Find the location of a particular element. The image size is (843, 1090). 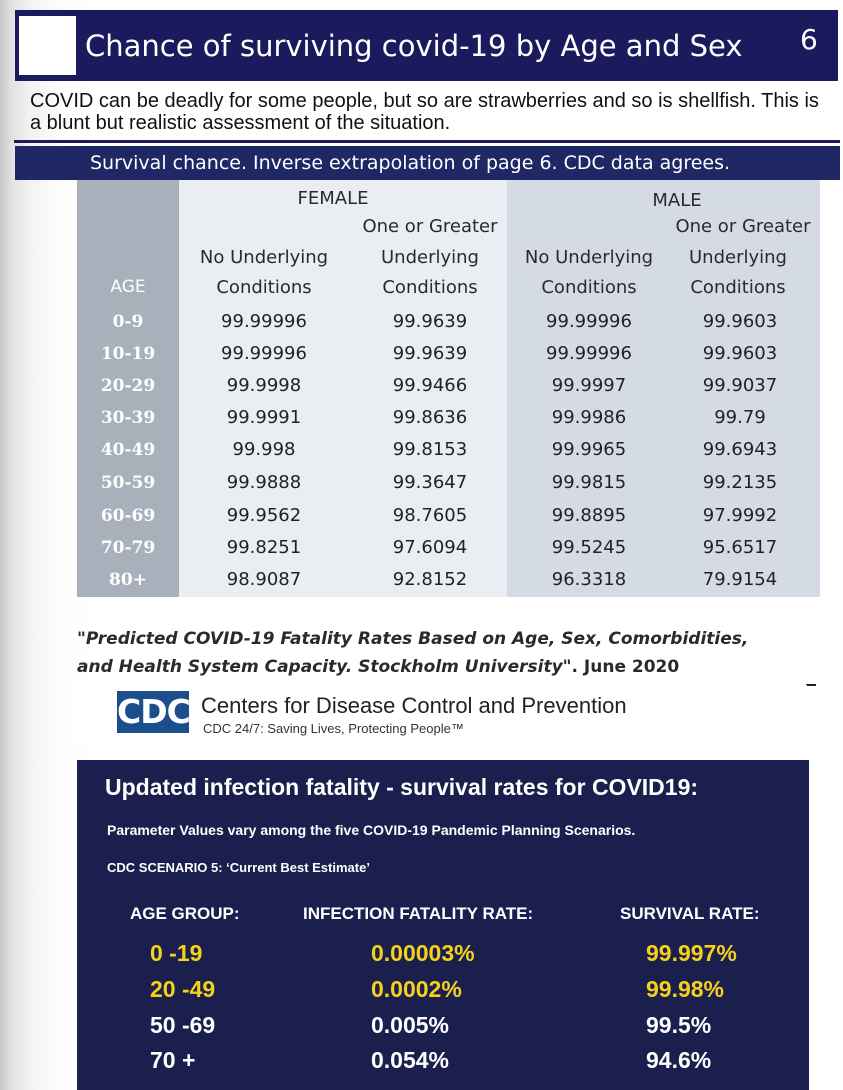

female-one-or-greater-value: 99.9466 is located at coordinates (430, 385).